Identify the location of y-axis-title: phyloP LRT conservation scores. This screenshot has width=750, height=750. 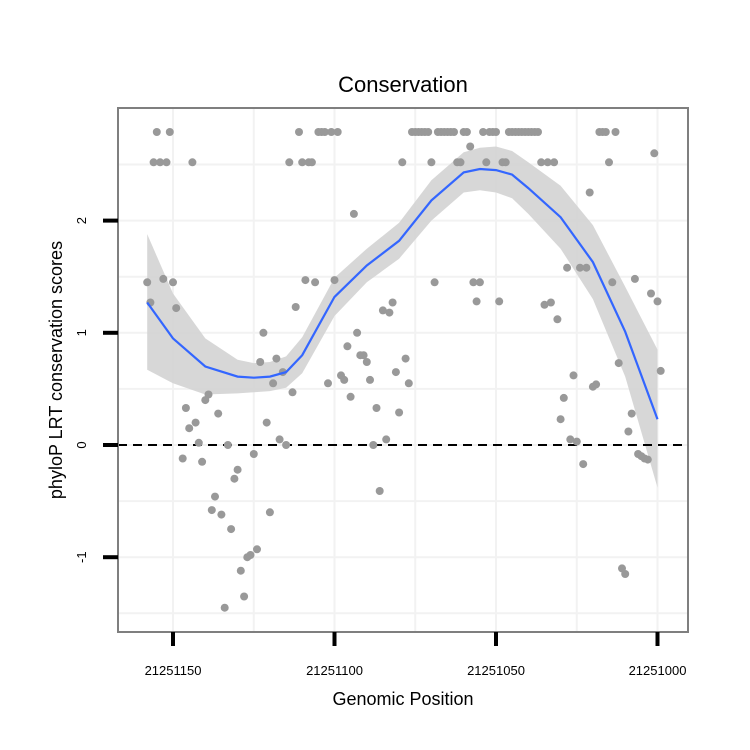
(56, 370).